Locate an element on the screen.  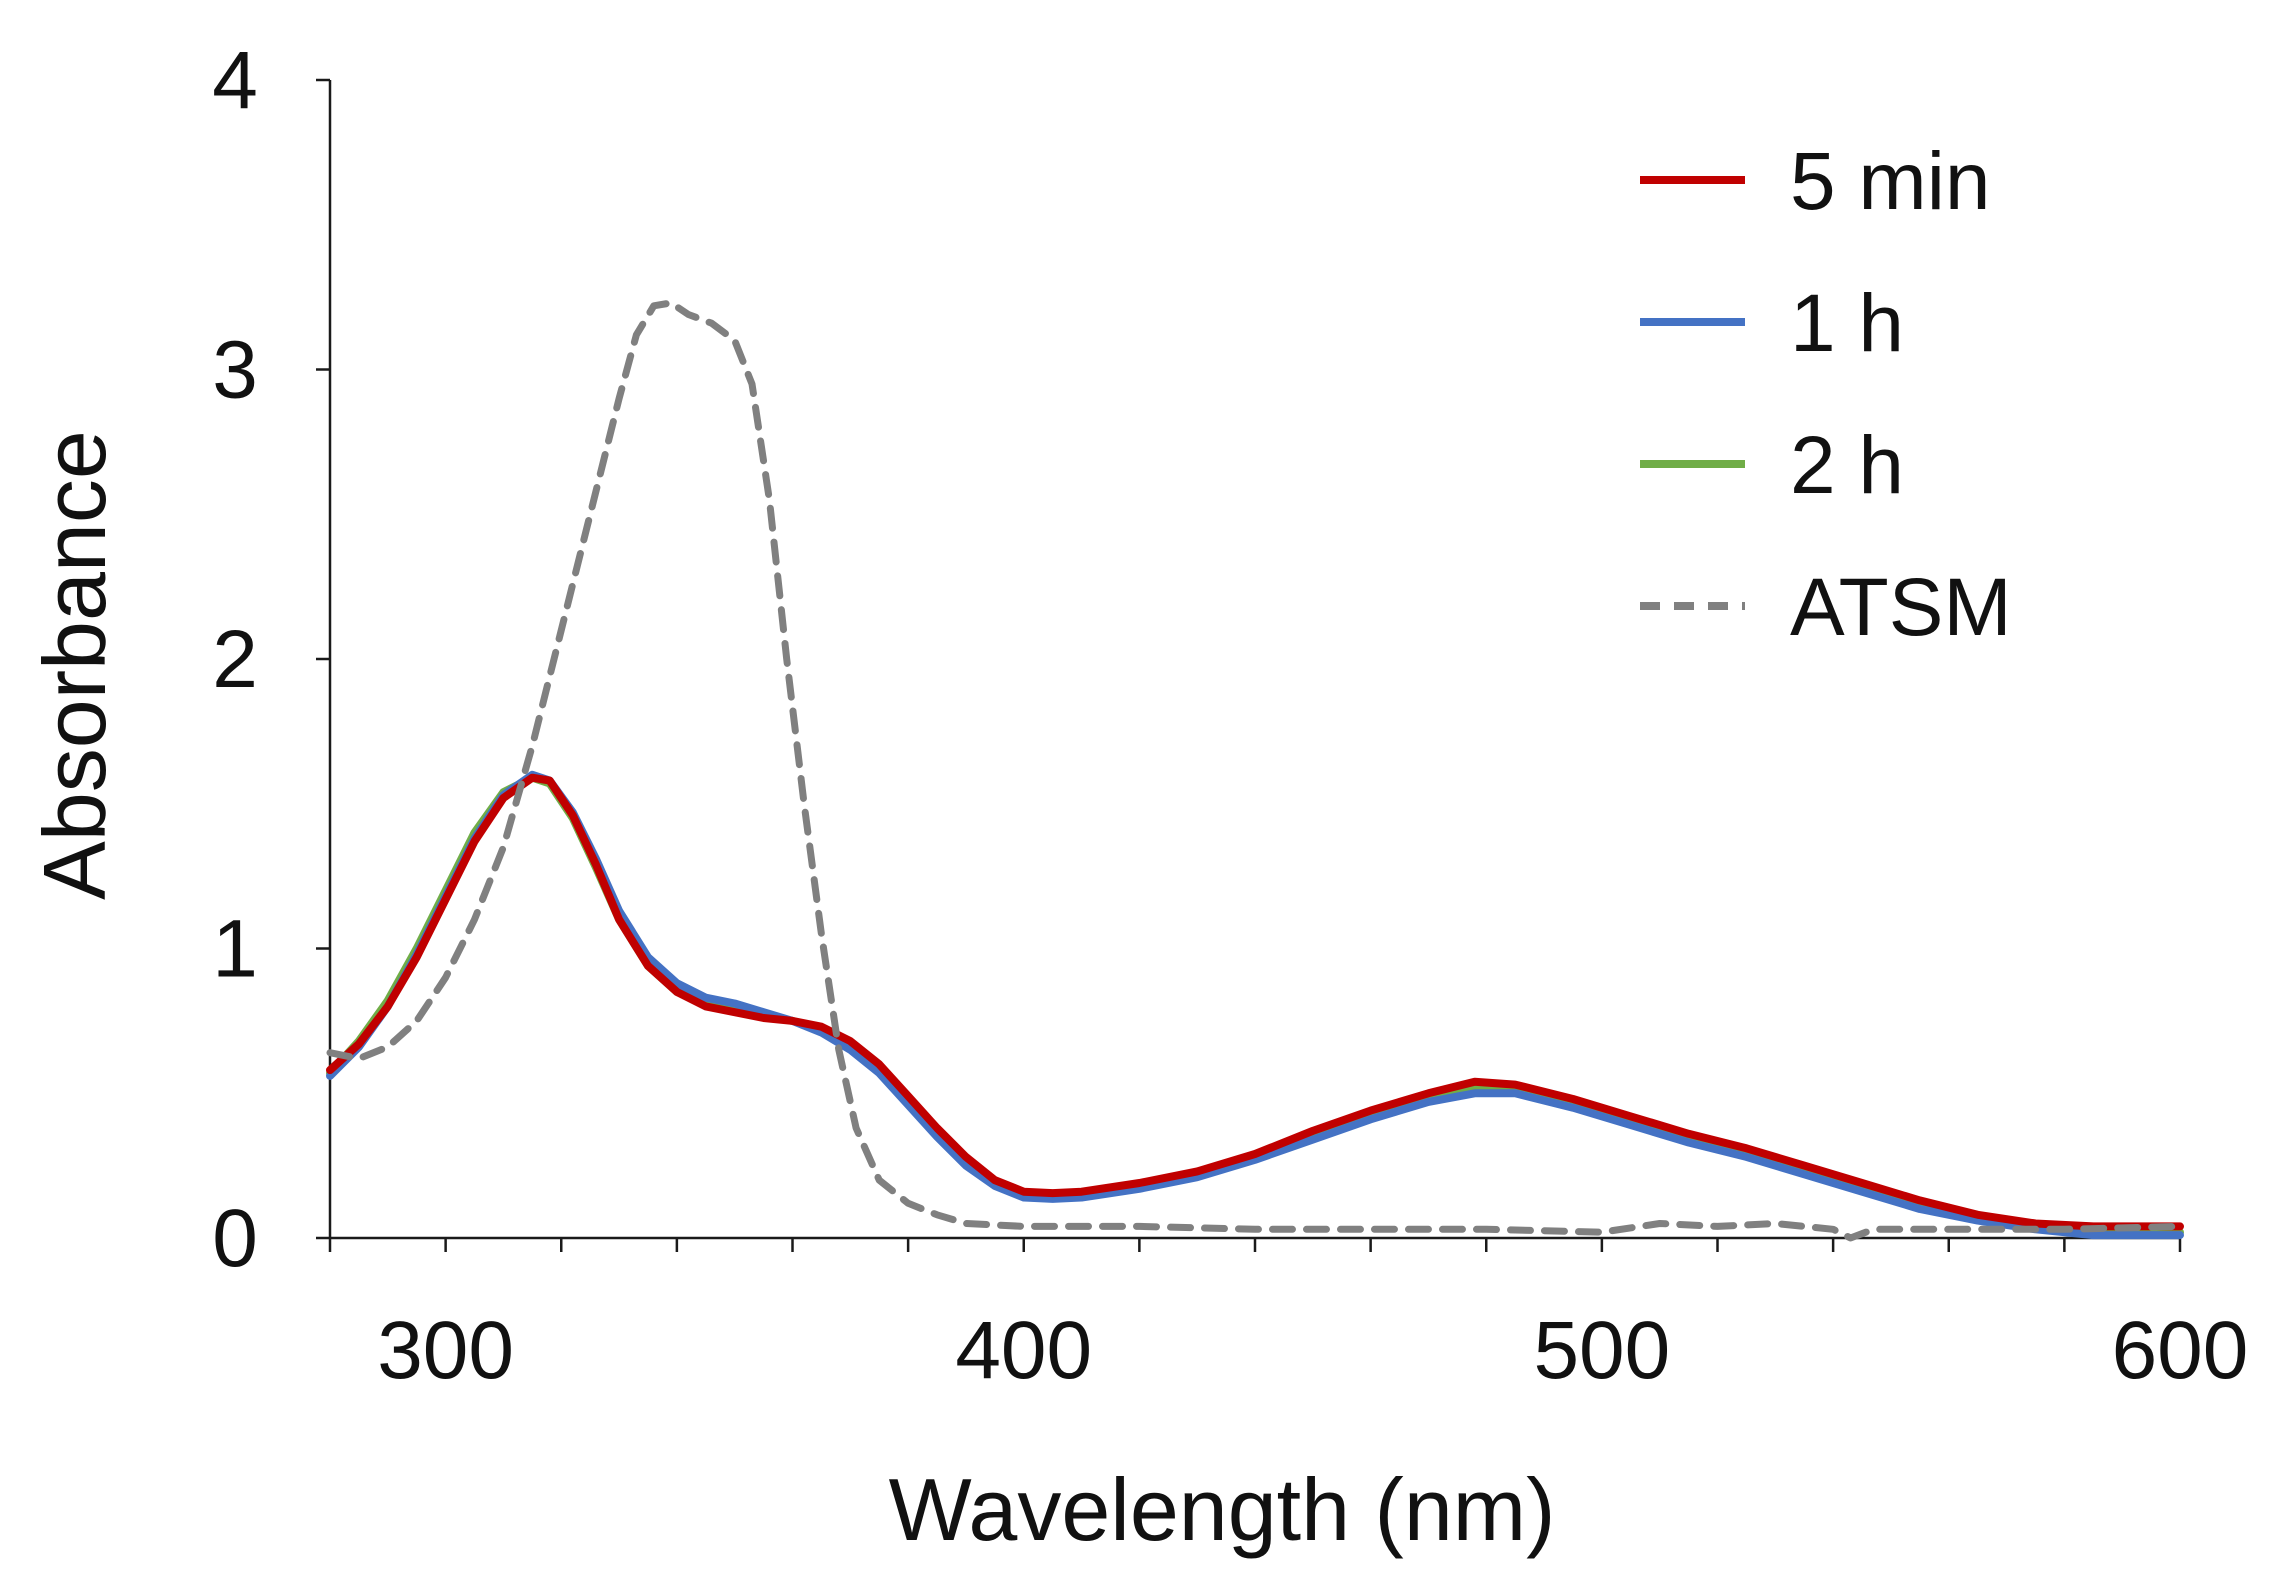
legend-label: ATSM is located at coordinates (1901, 607).